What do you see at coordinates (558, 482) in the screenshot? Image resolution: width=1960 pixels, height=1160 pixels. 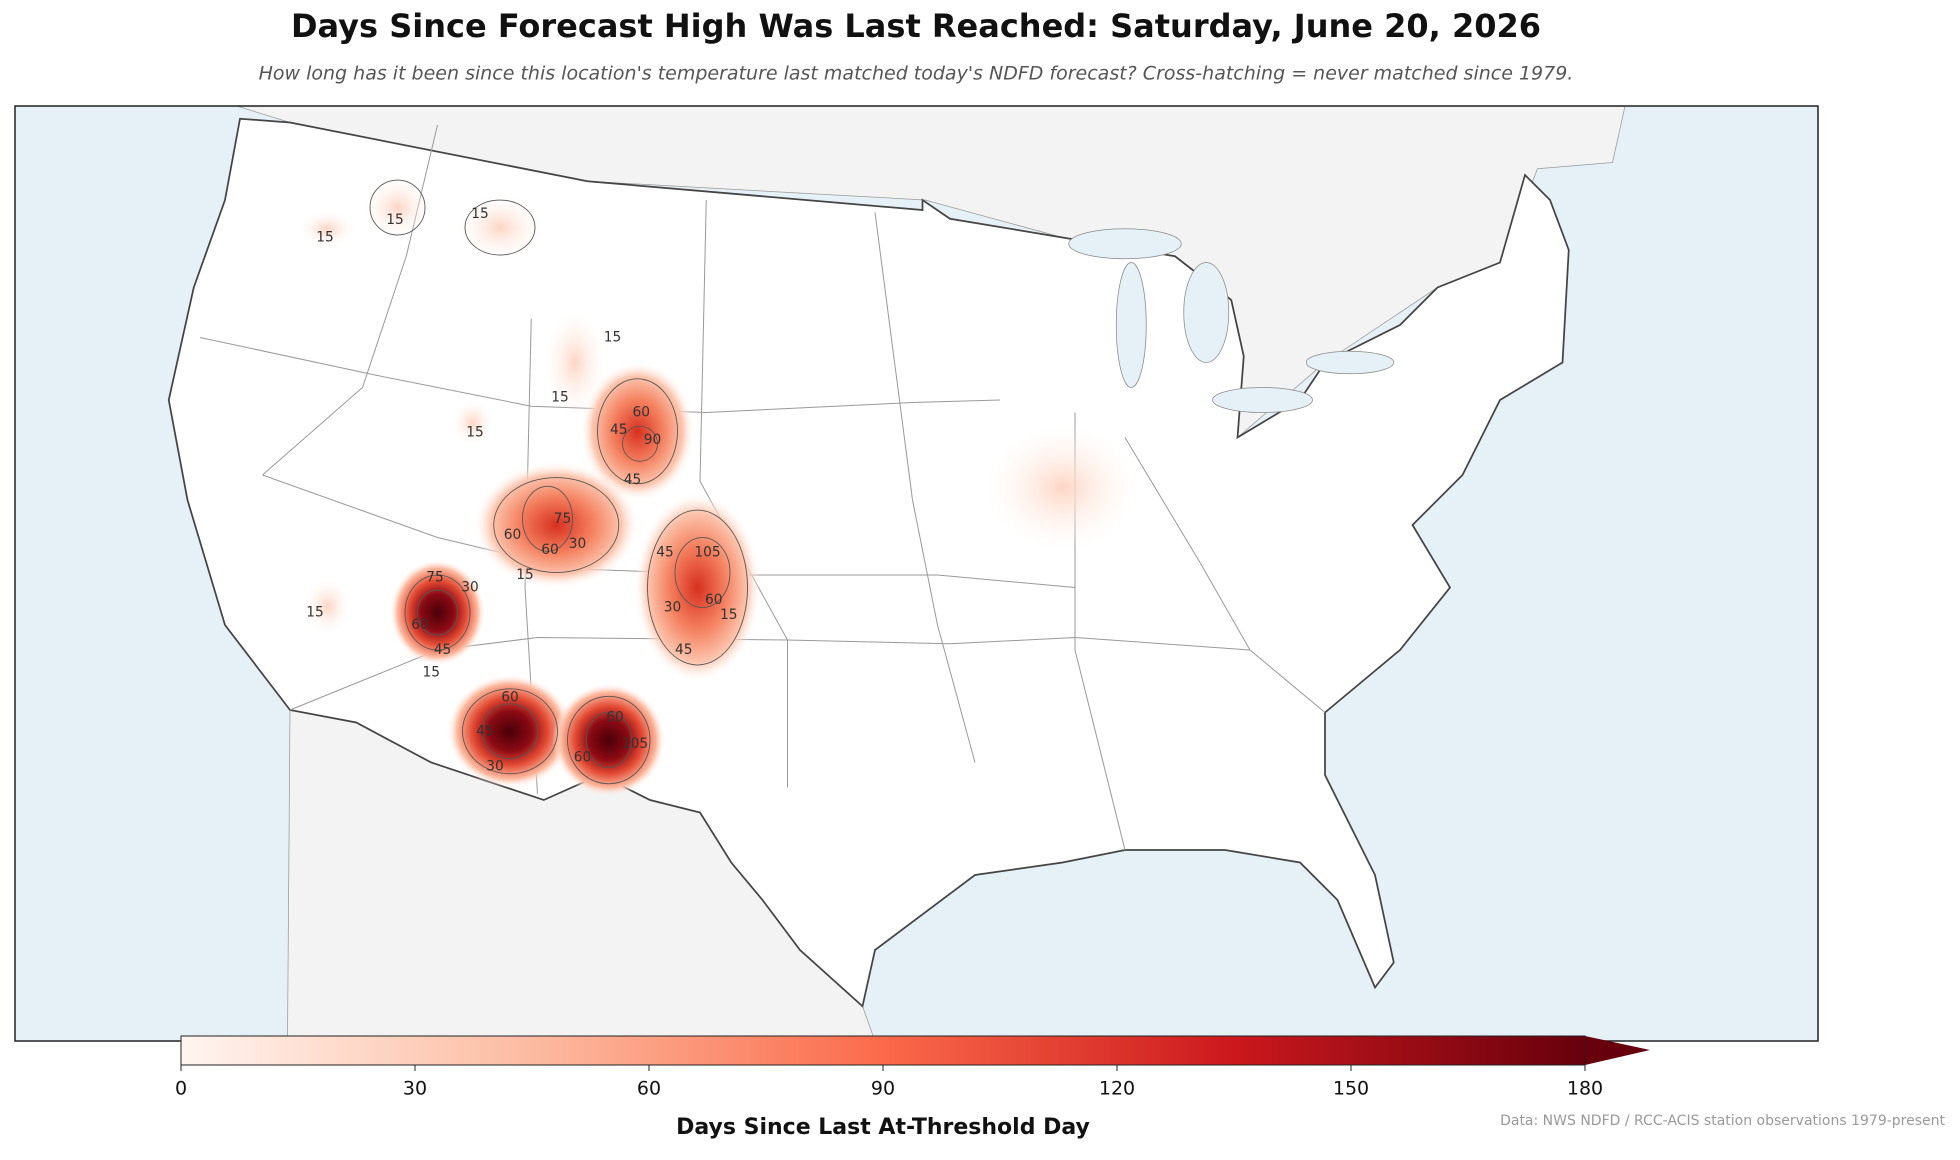 I see `contours` at bounding box center [558, 482].